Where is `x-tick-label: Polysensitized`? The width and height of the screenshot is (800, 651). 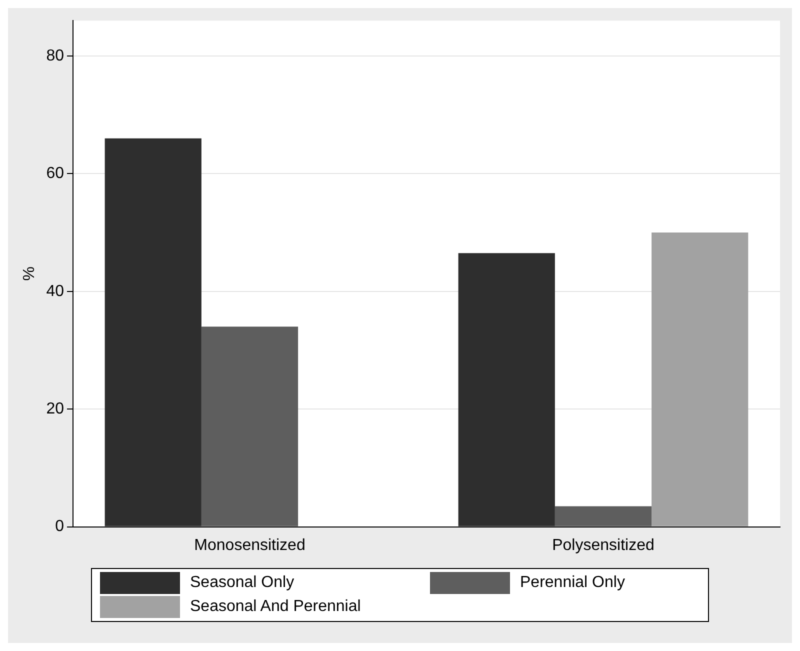
x-tick-label: Polysensitized is located at coordinates (603, 545).